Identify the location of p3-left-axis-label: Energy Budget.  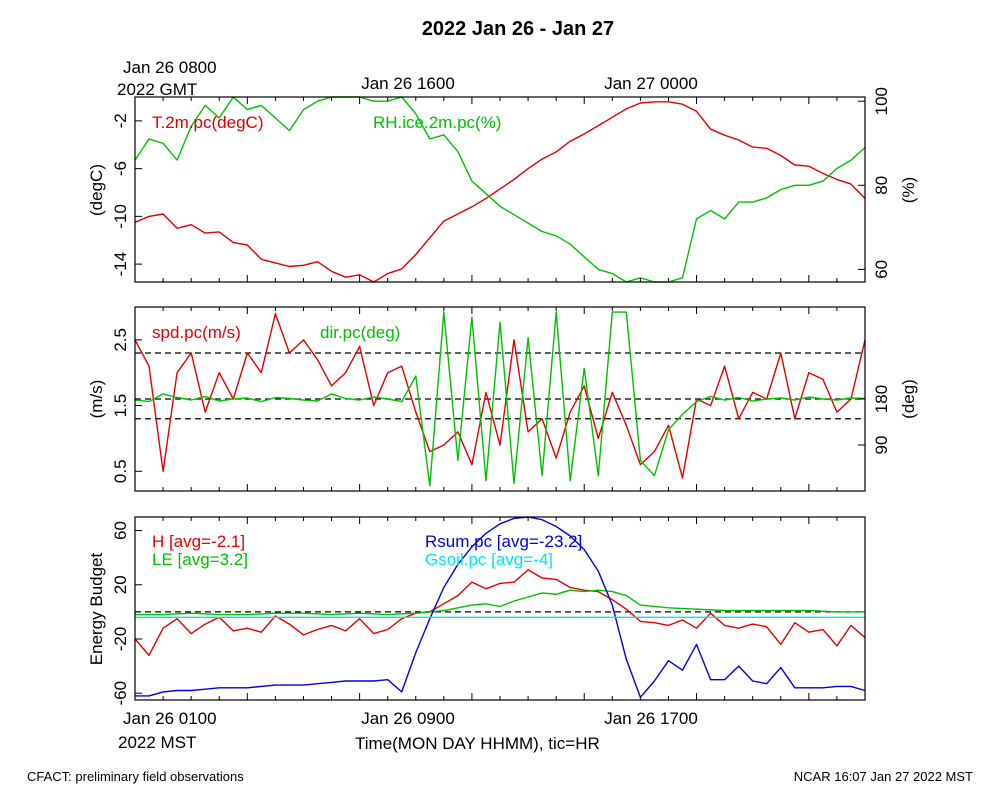
(96, 608).